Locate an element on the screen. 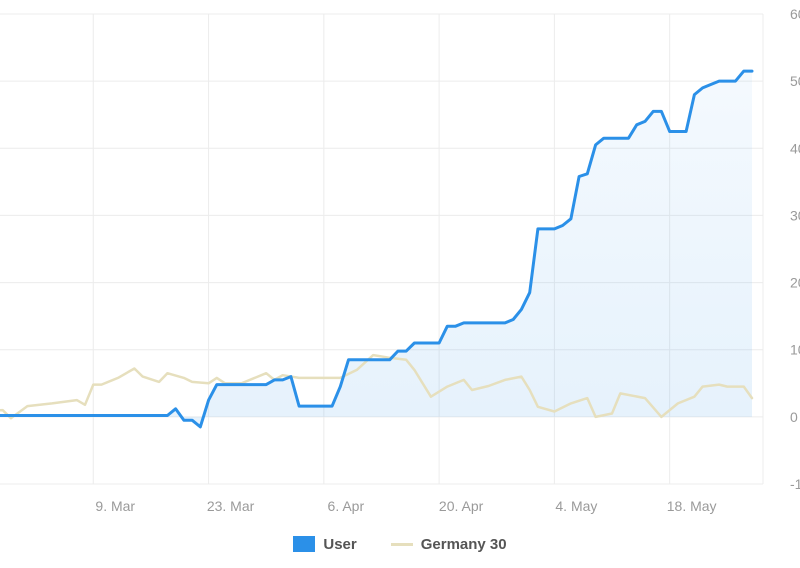 This screenshot has height=568, width=800. x-tick-label: 6. Apr is located at coordinates (346, 506).